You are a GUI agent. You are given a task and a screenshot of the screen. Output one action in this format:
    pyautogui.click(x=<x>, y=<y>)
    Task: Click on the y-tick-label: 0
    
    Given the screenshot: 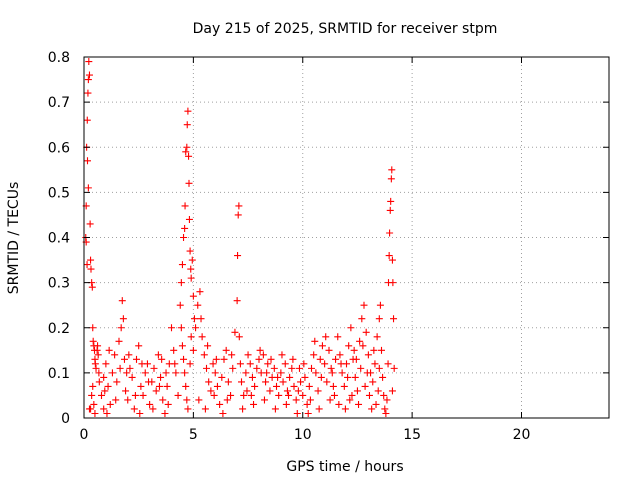 What is the action you would take?
    pyautogui.click(x=65, y=419)
    